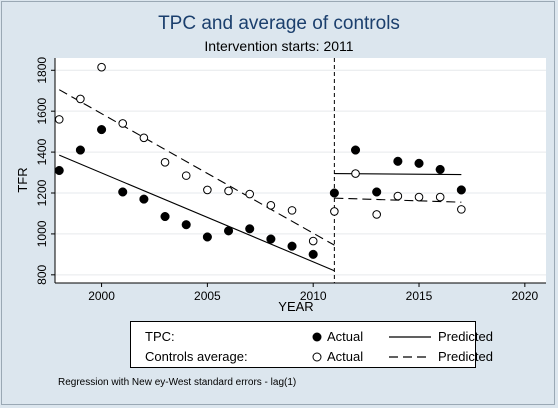 The height and width of the screenshot is (408, 558). I want to click on y-tick-label: 1800, so click(42, 70).